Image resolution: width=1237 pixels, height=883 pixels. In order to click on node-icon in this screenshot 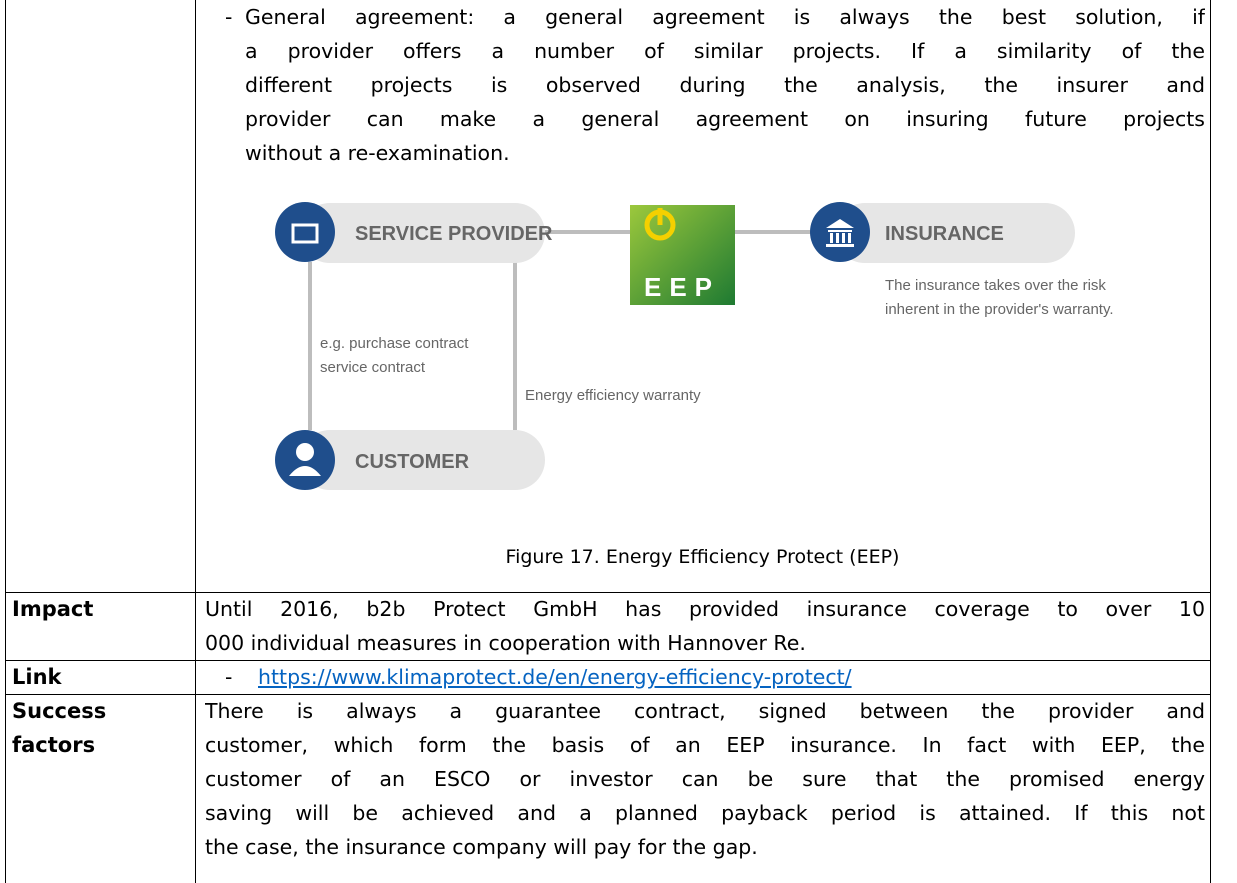, I will do `click(305, 232)`.